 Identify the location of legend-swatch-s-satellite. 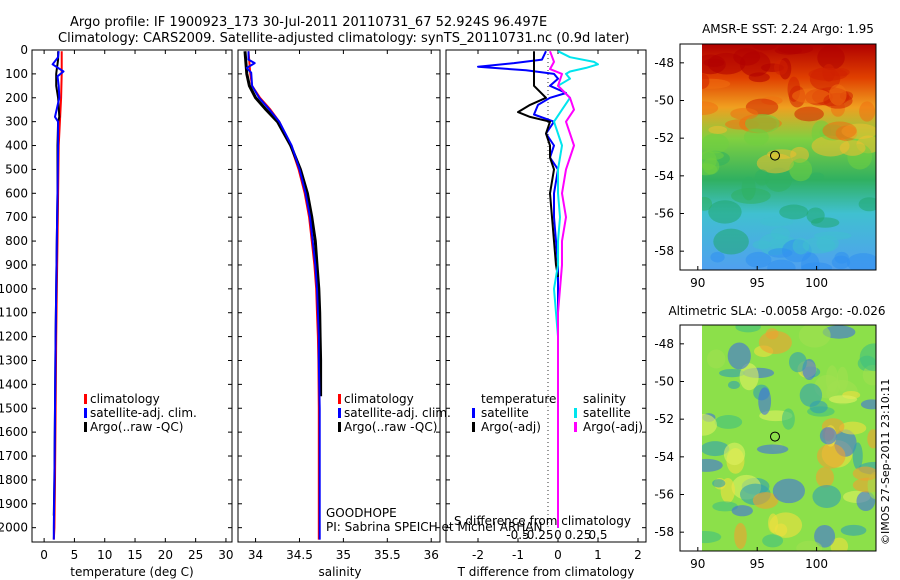
(575, 413).